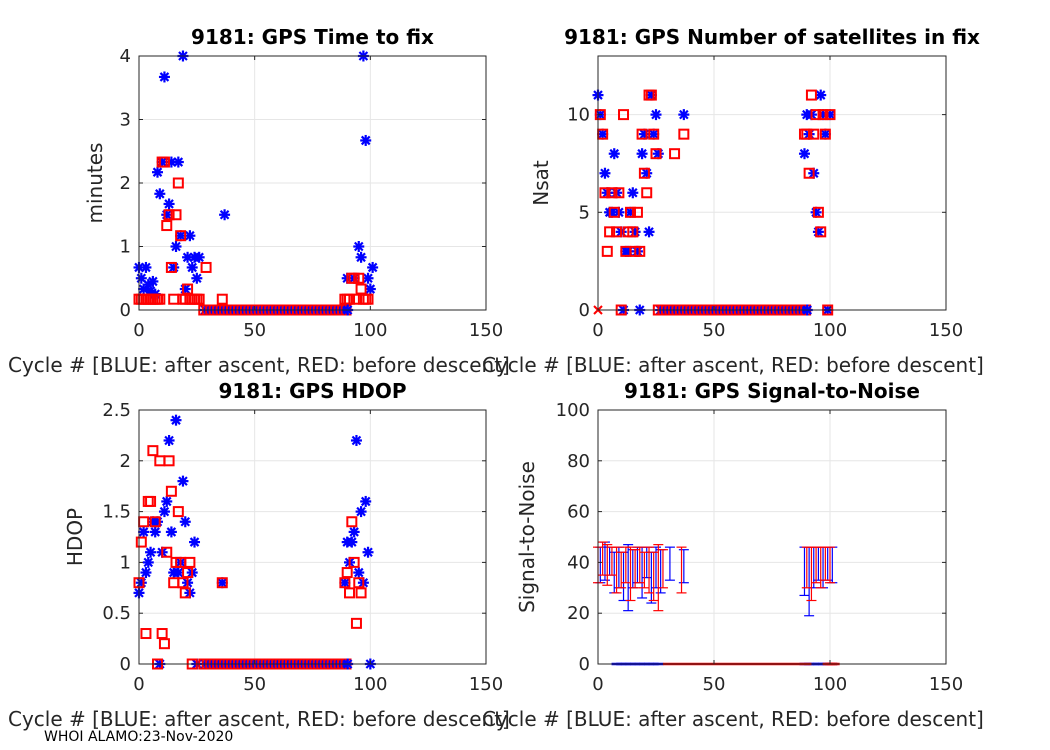 Image resolution: width=1050 pixels, height=750 pixels. What do you see at coordinates (125, 56) in the screenshot?
I see `y-tick-label: 4` at bounding box center [125, 56].